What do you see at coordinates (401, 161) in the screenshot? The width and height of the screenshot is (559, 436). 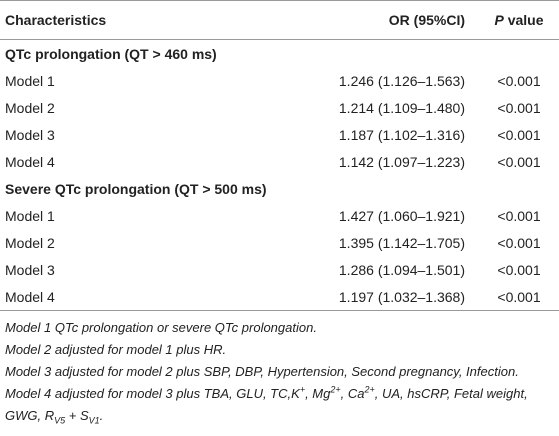 I see `or-cell: 1.142 (1.097–1.223)` at bounding box center [401, 161].